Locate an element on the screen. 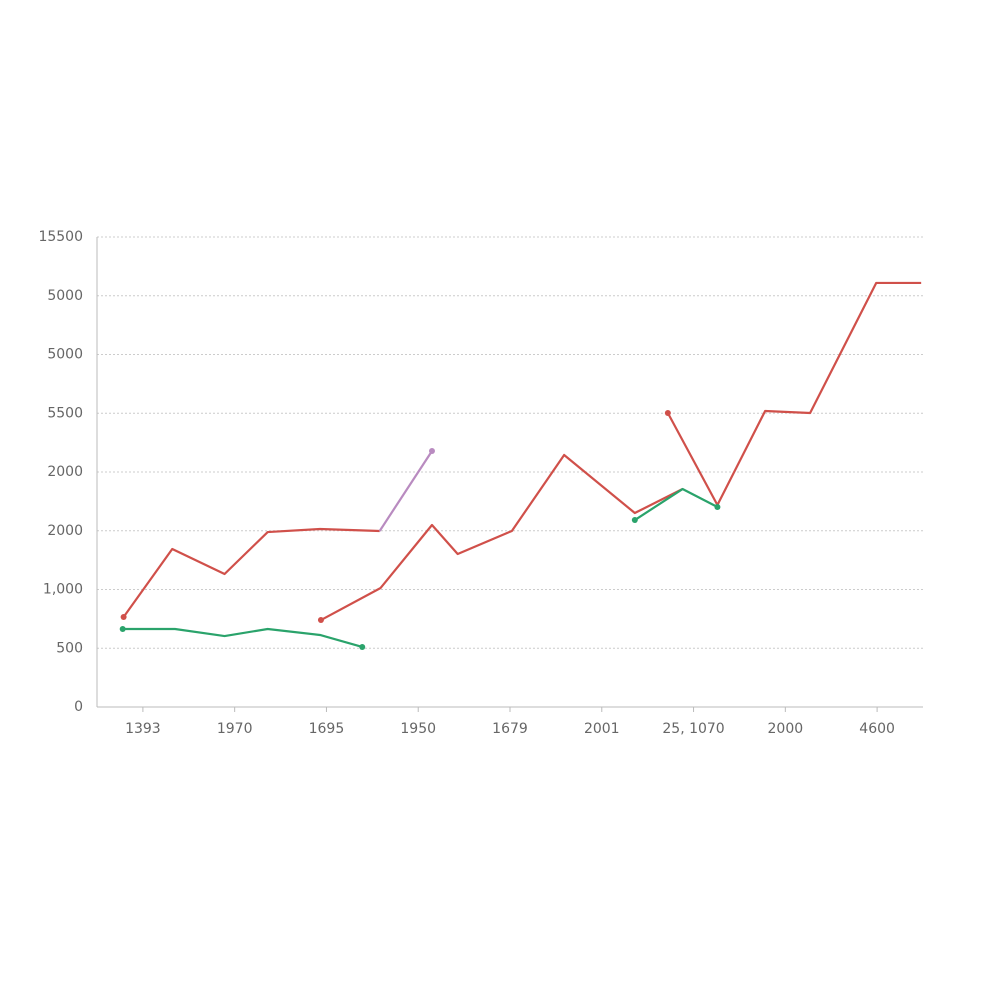 Image resolution: width=1000 pixels, height=1000 pixels. y-tick-label: 0 is located at coordinates (78, 707).